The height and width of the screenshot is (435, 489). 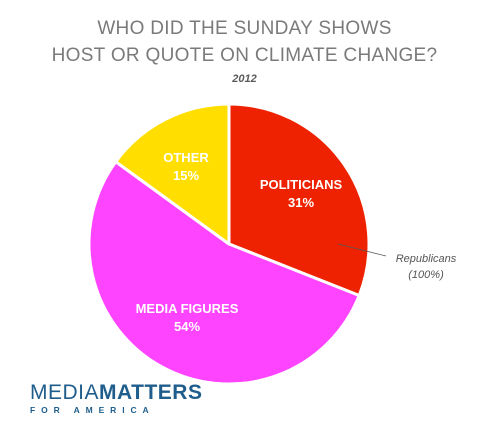 What do you see at coordinates (362, 250) in the screenshot?
I see `annotation-leader-line` at bounding box center [362, 250].